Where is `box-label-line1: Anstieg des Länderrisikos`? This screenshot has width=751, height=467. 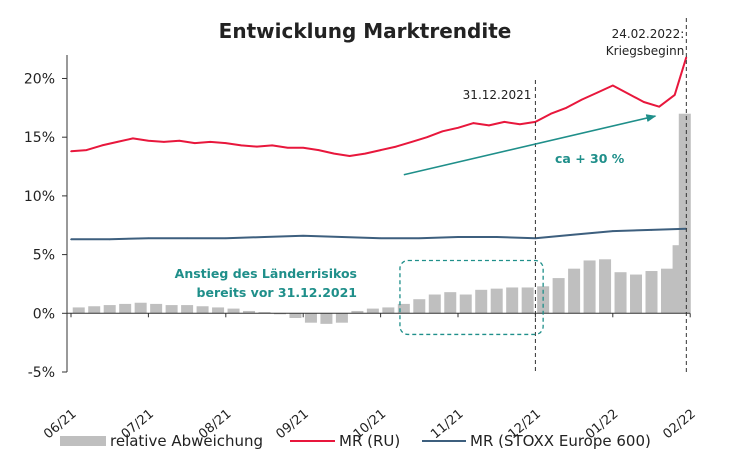
box-label-line1: Anstieg des Länderrisikos is located at coordinates (266, 273).